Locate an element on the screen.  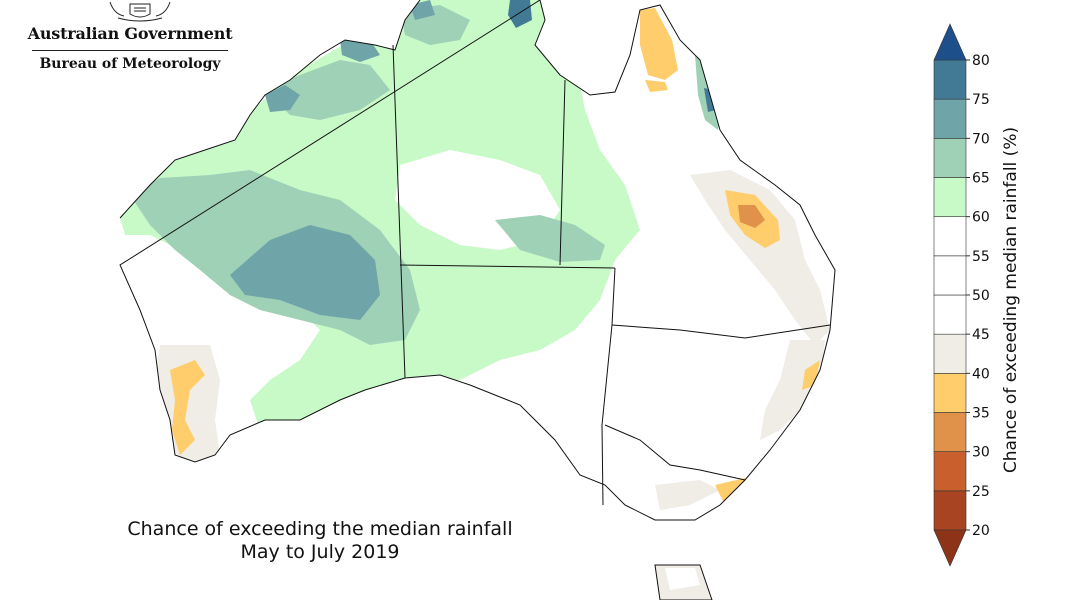
legend-tick-label-20: 20 is located at coordinates (981, 531).